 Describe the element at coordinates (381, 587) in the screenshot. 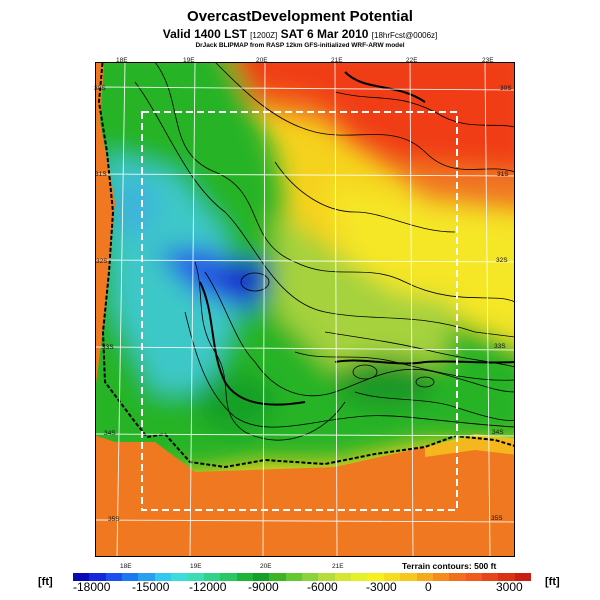

I see `color-scale-label: -3000` at that location.